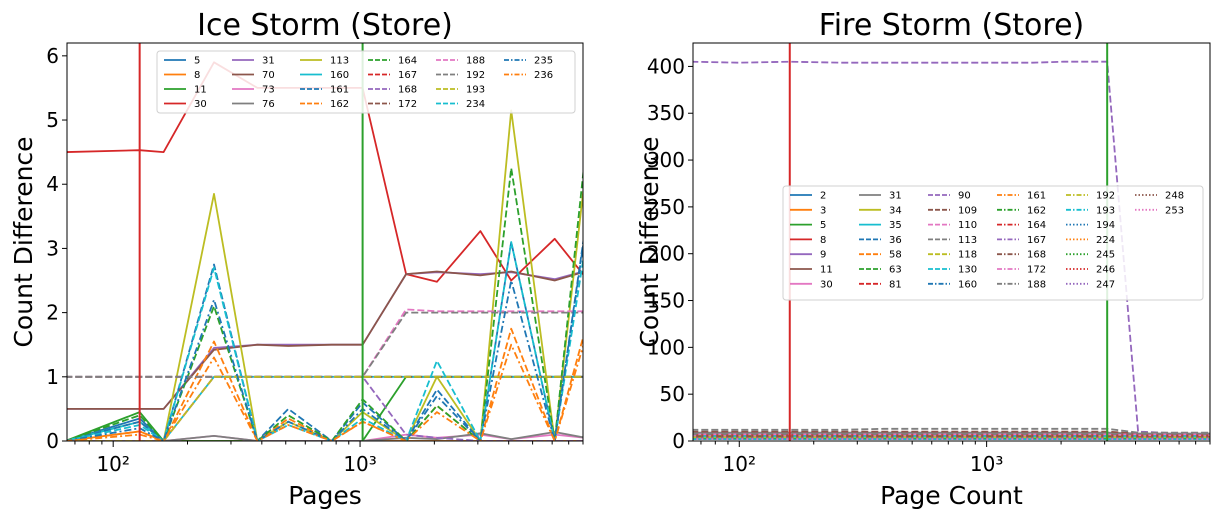  Describe the element at coordinates (392, 90) in the screenshot. I see `legend-item-168: 168` at that location.